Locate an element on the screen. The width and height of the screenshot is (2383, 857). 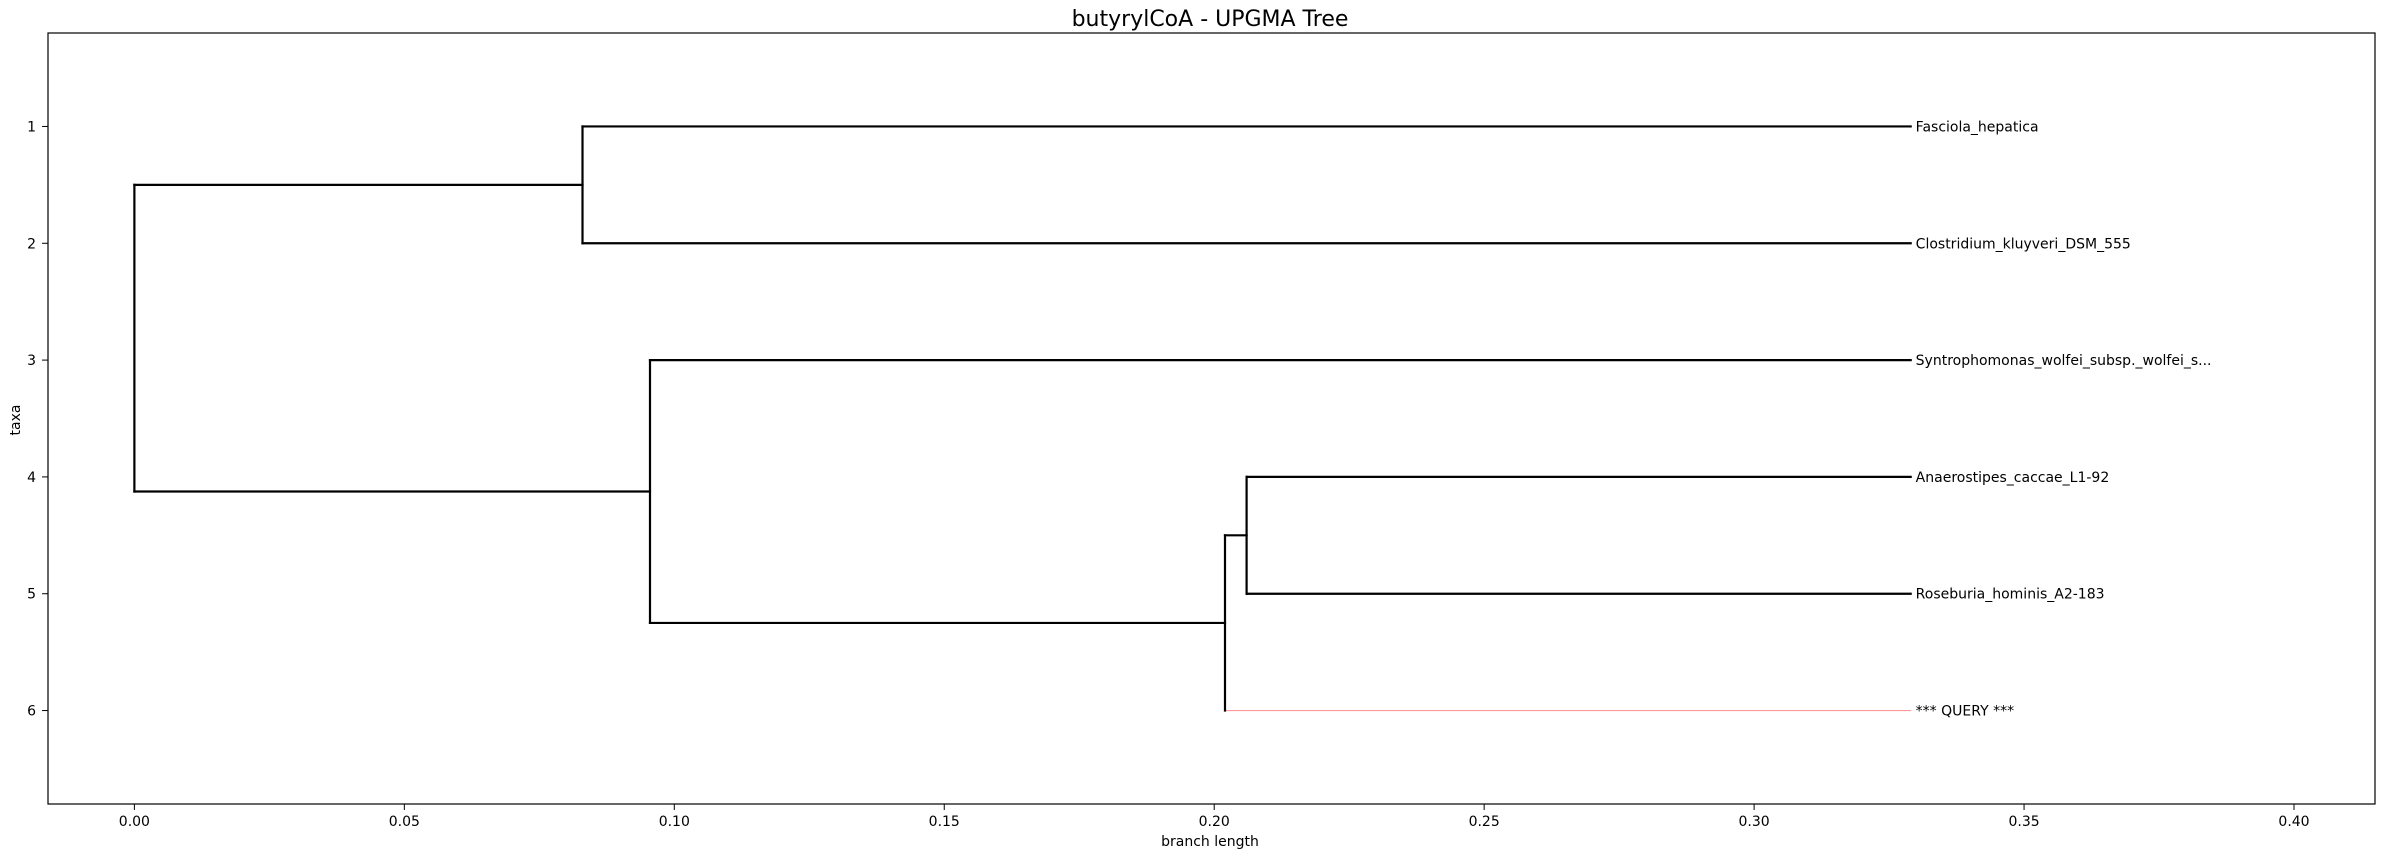
leaf-label: Roseburia_hominis_A2-183 is located at coordinates (2010, 595).